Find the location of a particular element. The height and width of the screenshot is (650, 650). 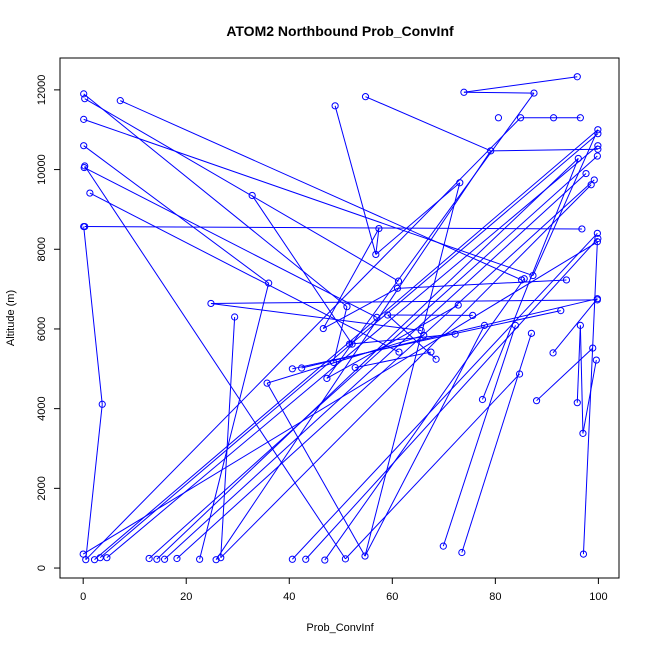

x-tick-label: 80 is located at coordinates (495, 597).